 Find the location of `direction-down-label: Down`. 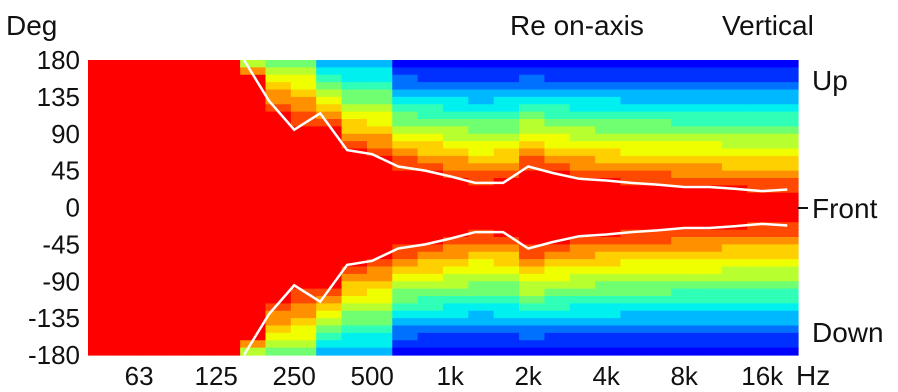

direction-down-label: Down is located at coordinates (848, 332).